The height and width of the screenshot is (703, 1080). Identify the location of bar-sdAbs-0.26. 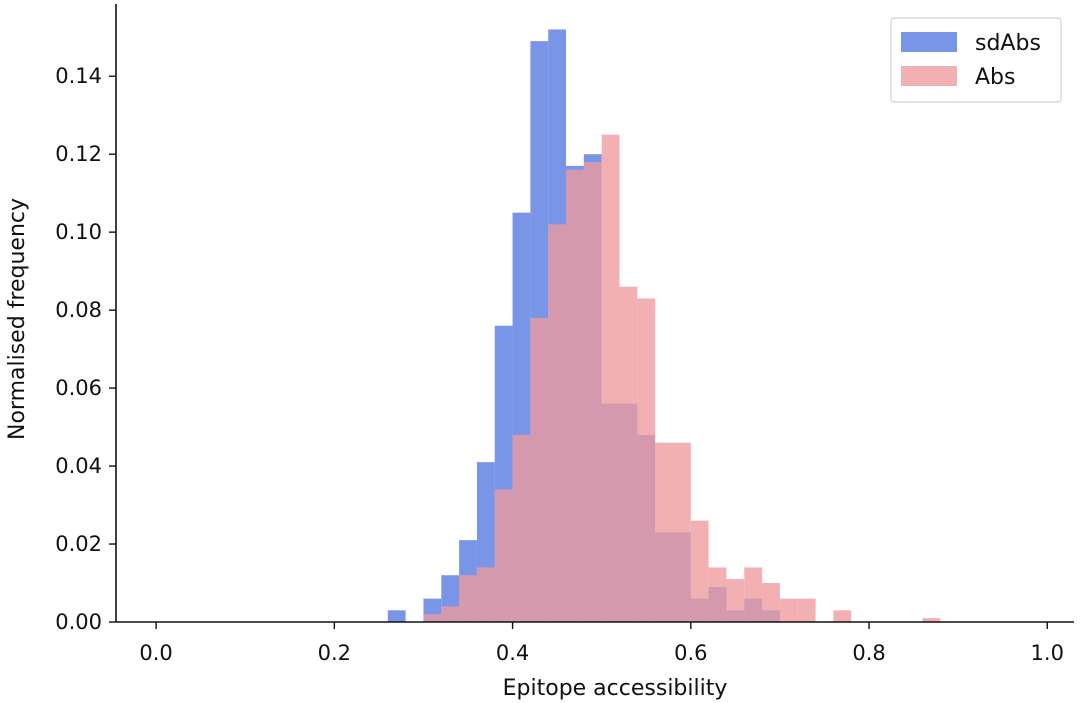
(396, 616).